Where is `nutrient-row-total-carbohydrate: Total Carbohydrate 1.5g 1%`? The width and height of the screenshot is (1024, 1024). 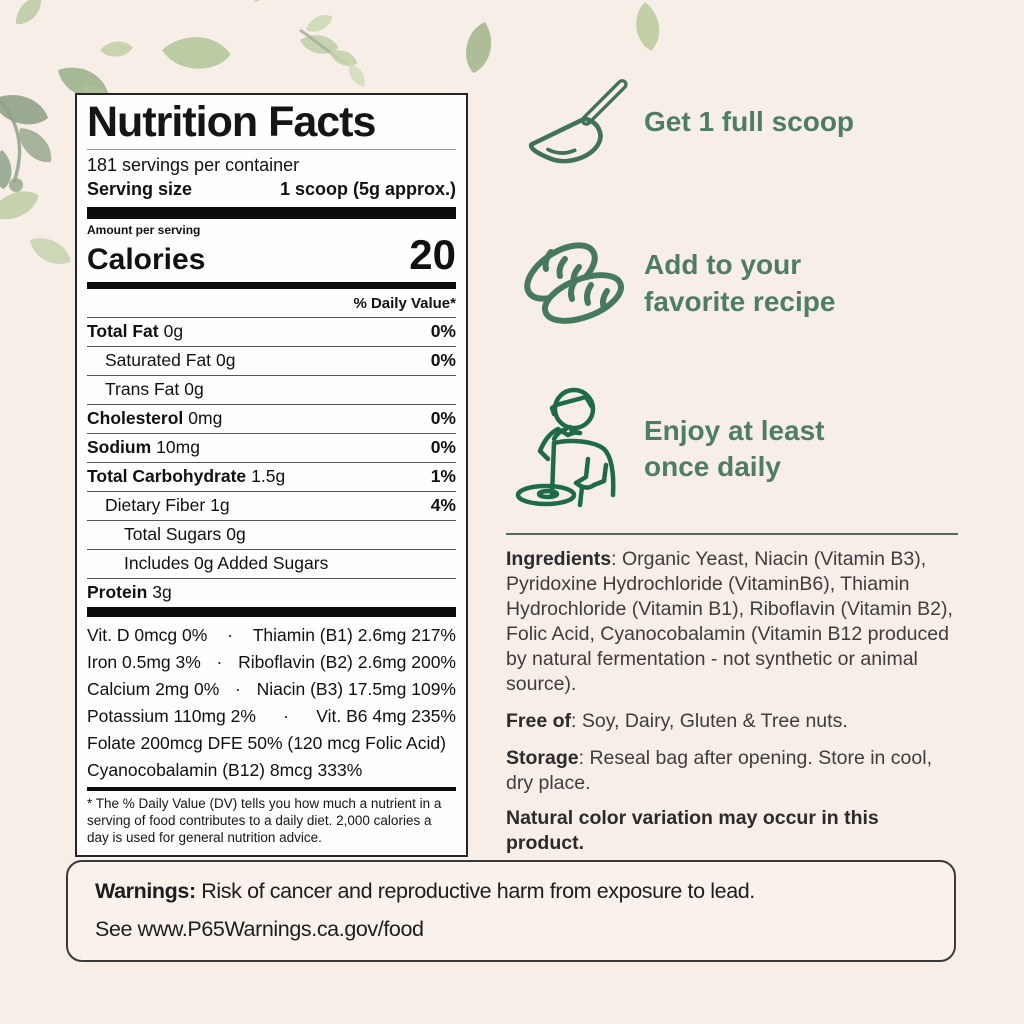
nutrient-row-total-carbohydrate: Total Carbohydrate 1.5g 1% is located at coordinates (271, 477).